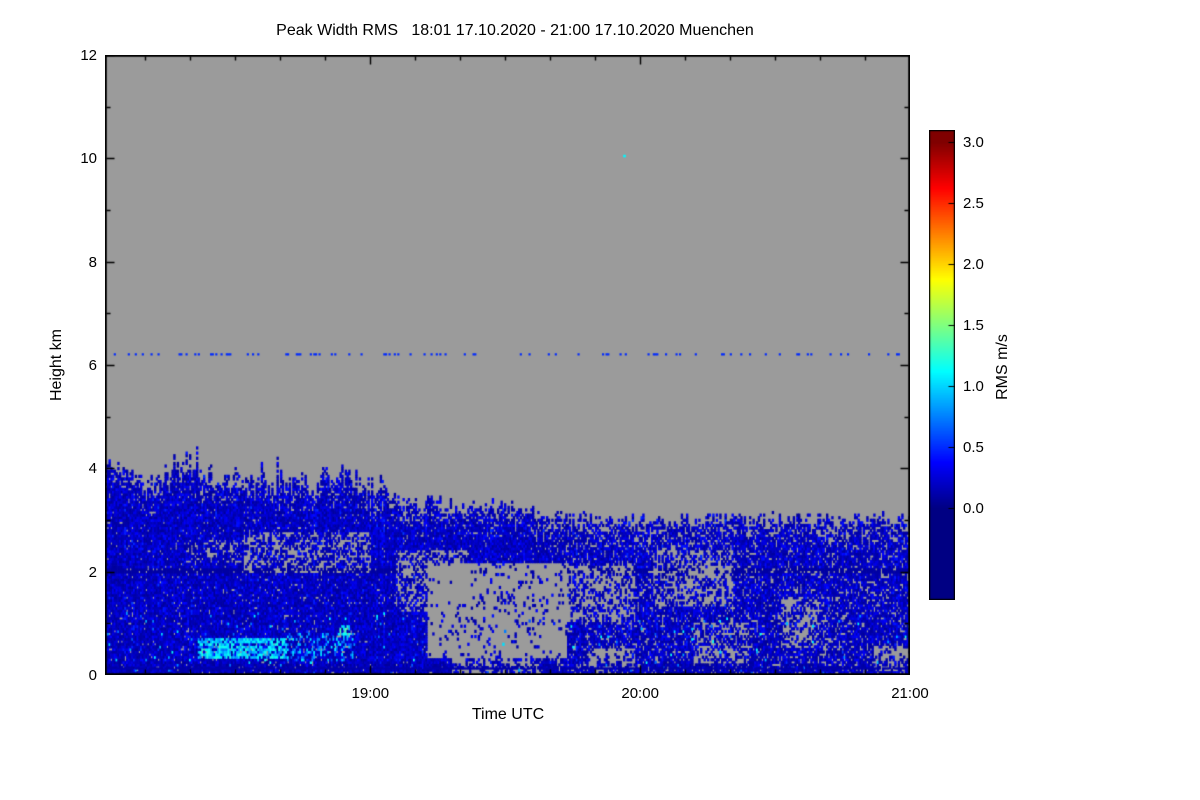 The image size is (1200, 800). Describe the element at coordinates (92, 469) in the screenshot. I see `y-tick-label: 4` at that location.